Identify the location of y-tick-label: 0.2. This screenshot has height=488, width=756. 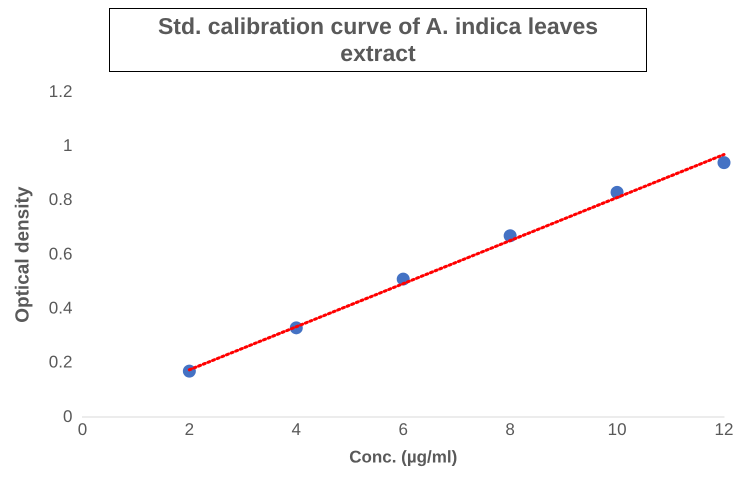
(60, 362).